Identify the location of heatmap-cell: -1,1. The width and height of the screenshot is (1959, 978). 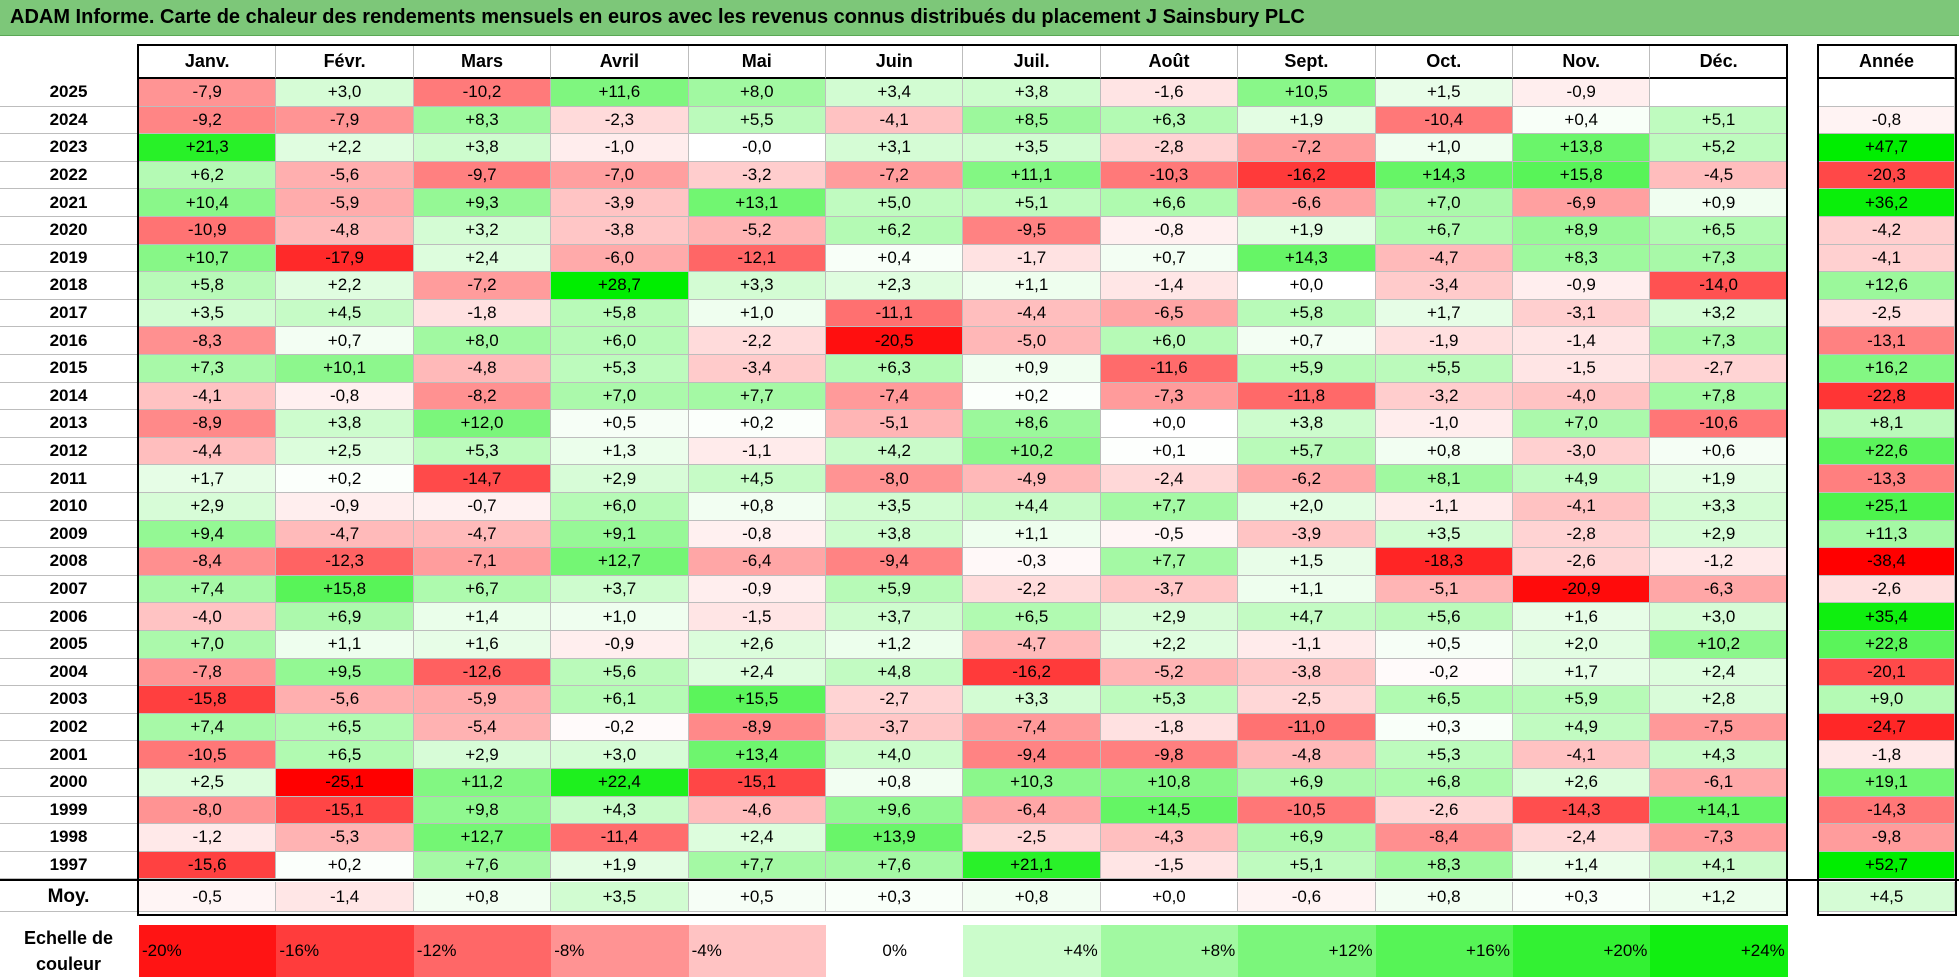
(1307, 645).